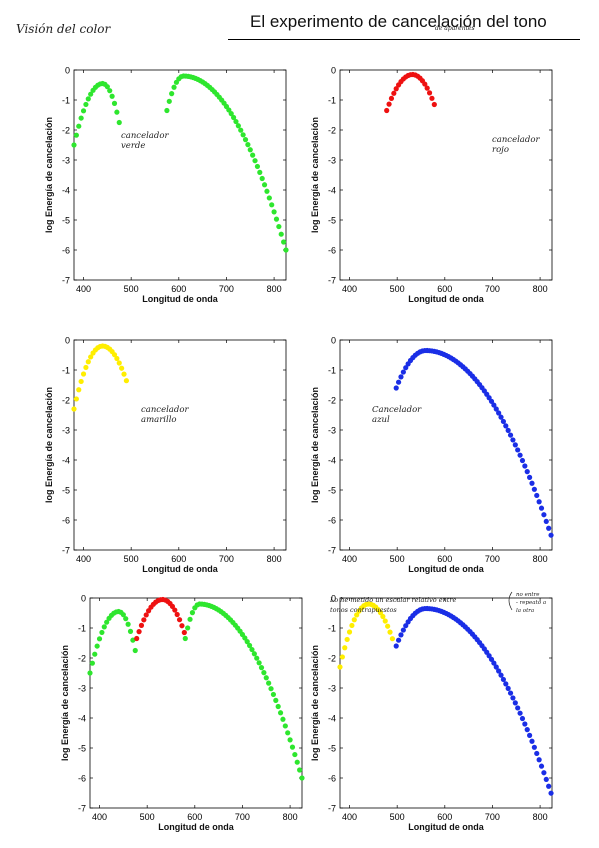 The height and width of the screenshot is (848, 599). What do you see at coordinates (492, 559) in the screenshot?
I see `x-tick-label: 700` at bounding box center [492, 559].